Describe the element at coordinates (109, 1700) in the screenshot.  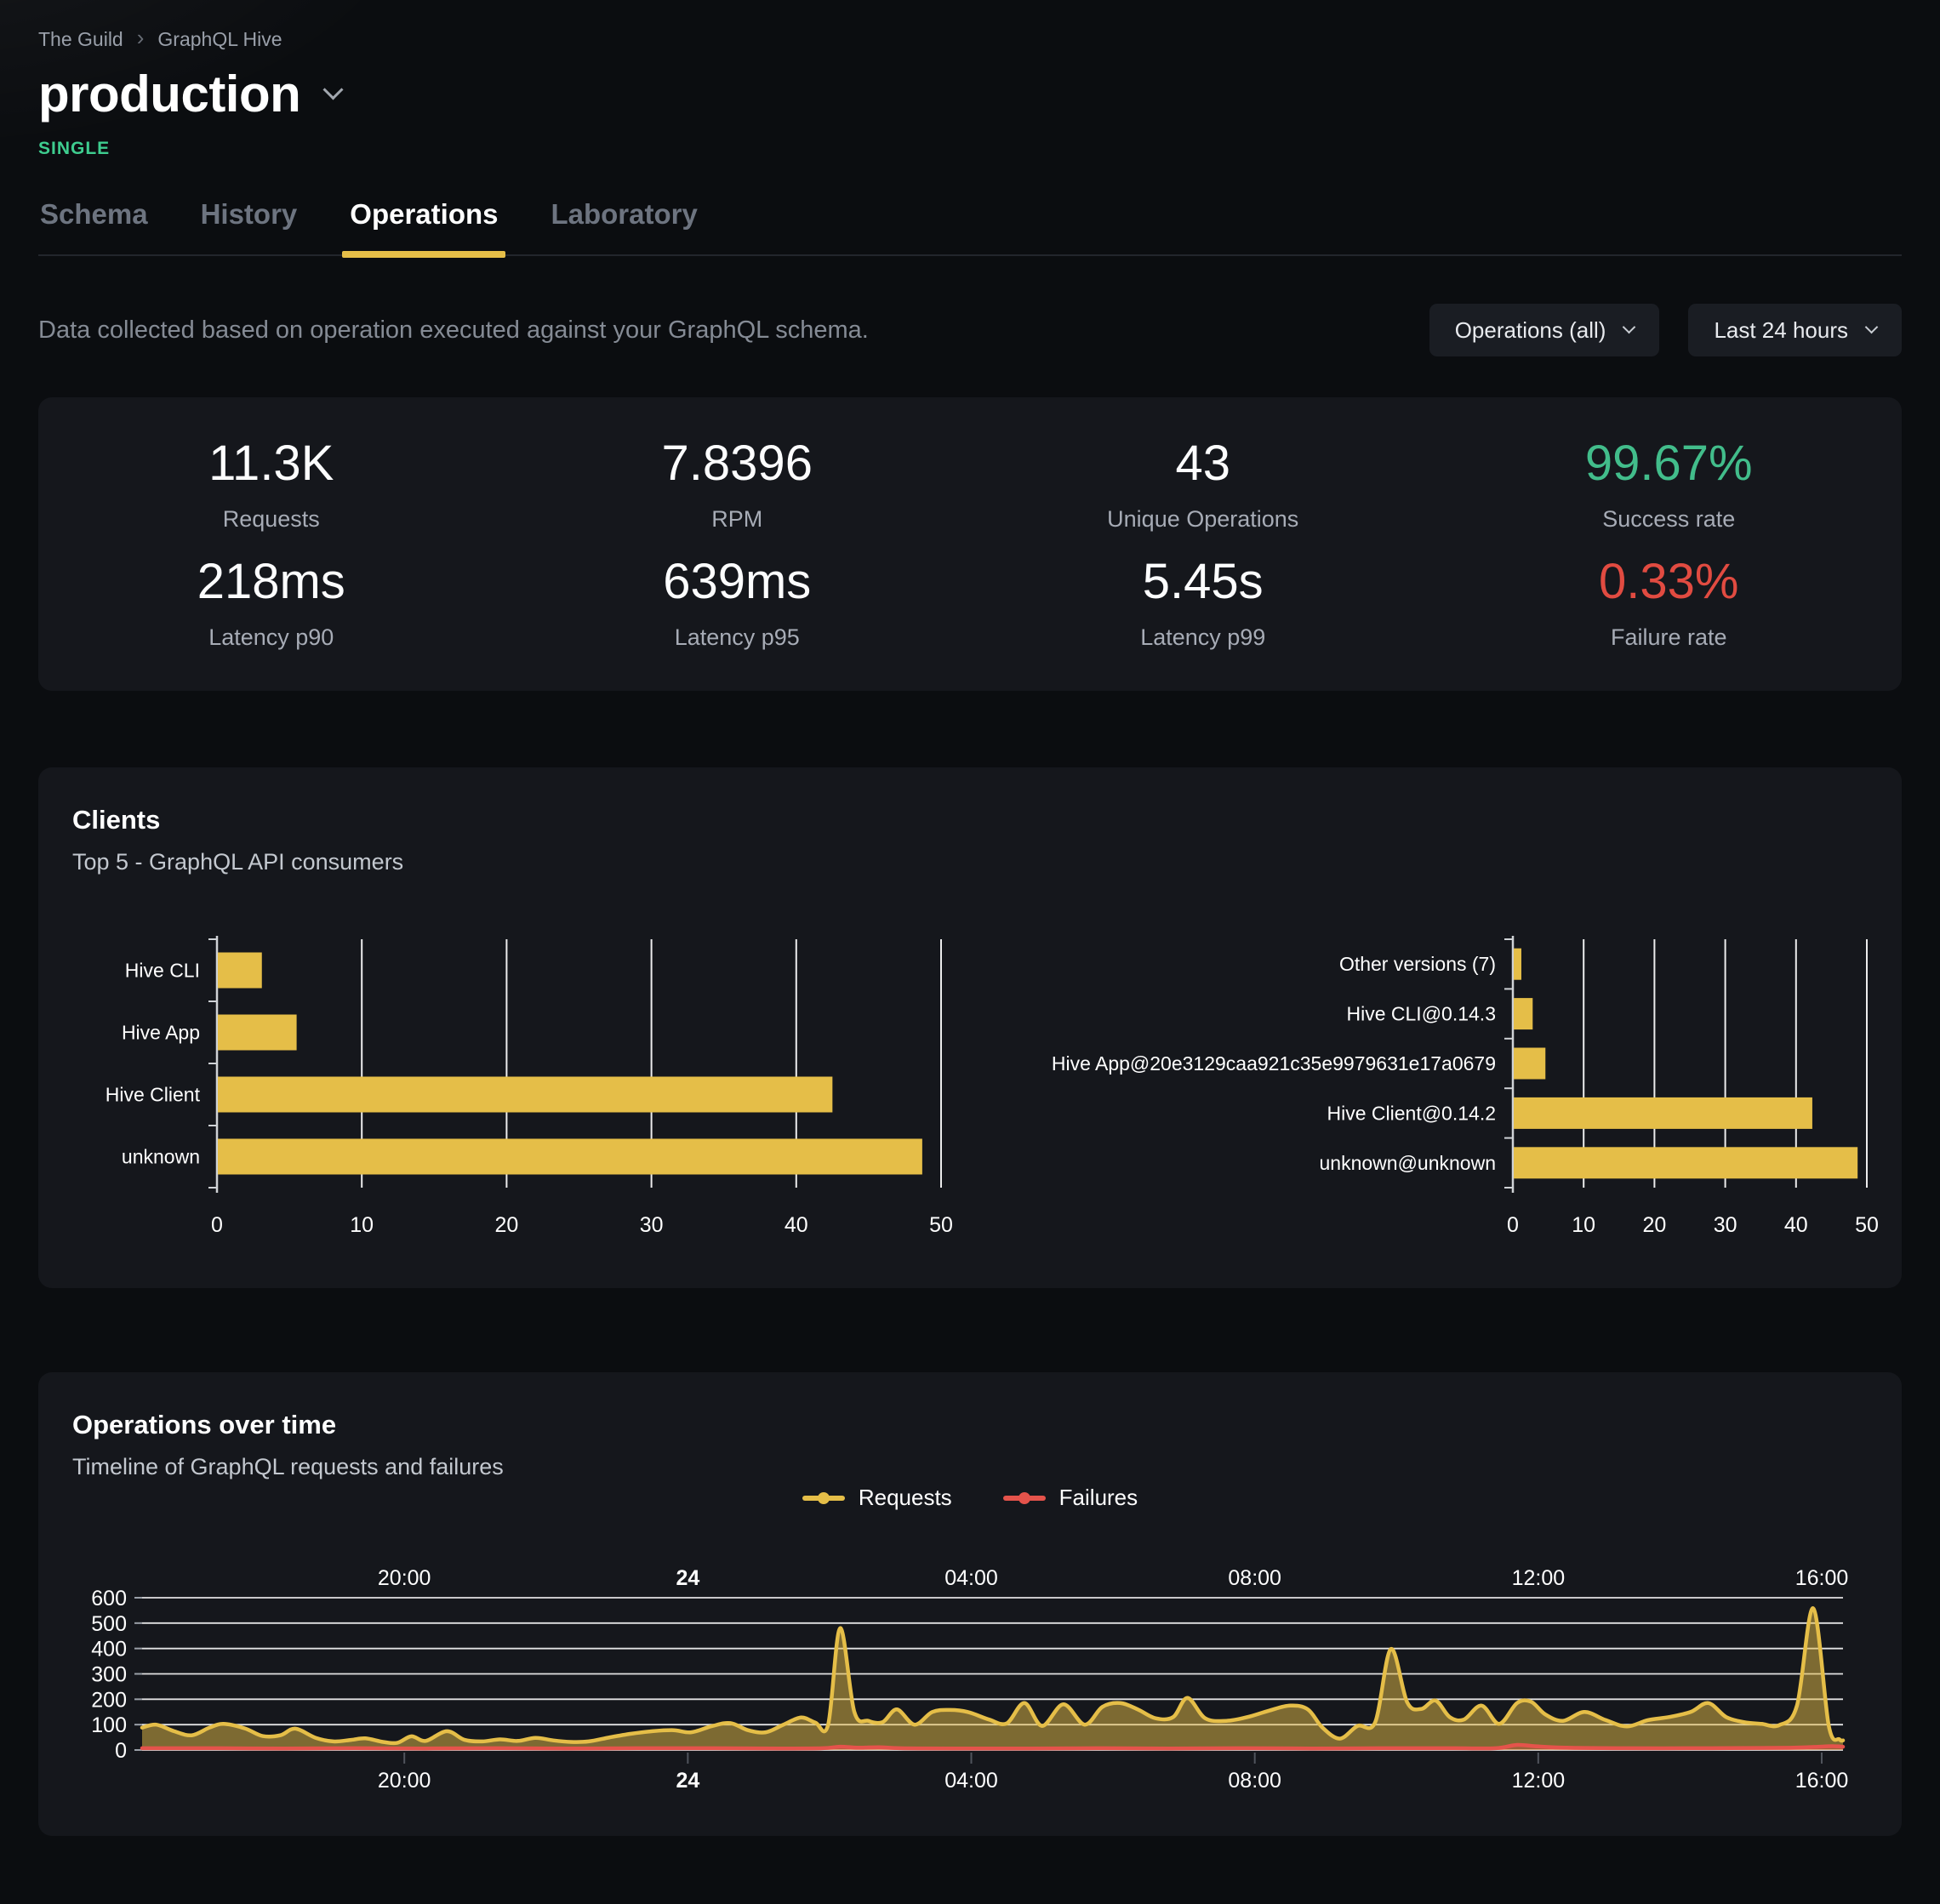
I see `svg-text: 200` at that location.